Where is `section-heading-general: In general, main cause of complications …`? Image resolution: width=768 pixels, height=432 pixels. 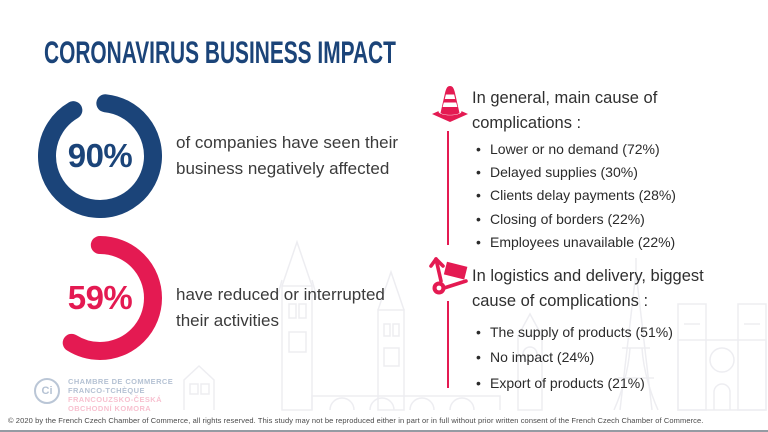 section-heading-general: In general, main cause of complications … is located at coordinates (565, 110).